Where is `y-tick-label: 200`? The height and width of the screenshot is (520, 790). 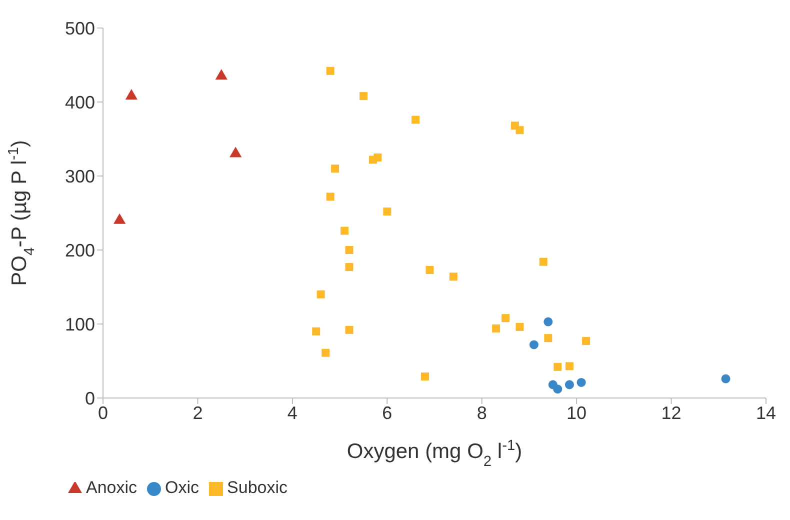 y-tick-label: 200 is located at coordinates (79, 250).